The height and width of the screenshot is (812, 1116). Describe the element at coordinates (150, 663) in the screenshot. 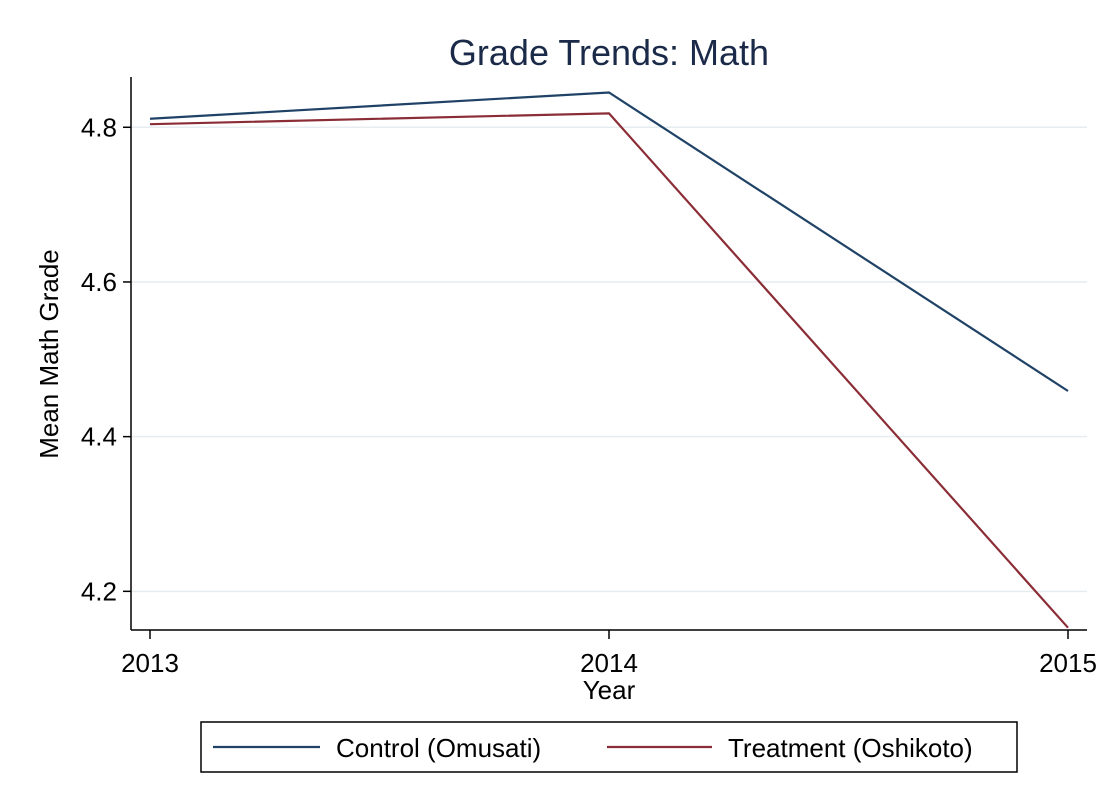

I see `x-tick-label: 2013` at that location.